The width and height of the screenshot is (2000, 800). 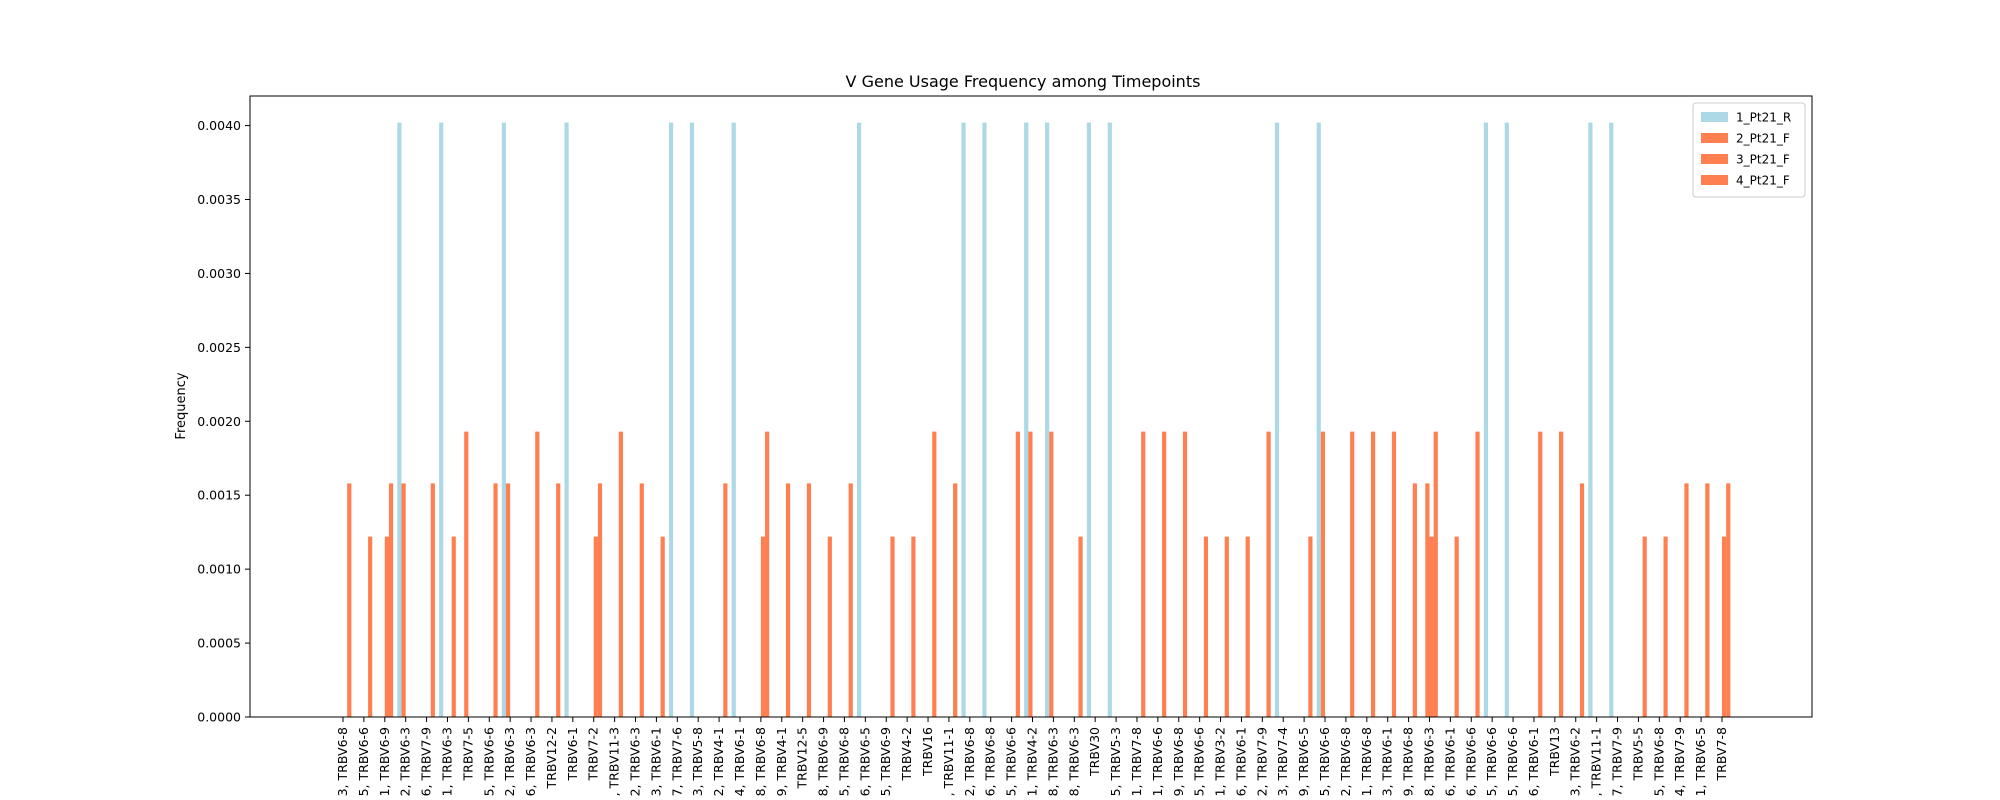 I want to click on chart-title: V Gene Usage Frequency among Timepoints, so click(x=1023, y=81).